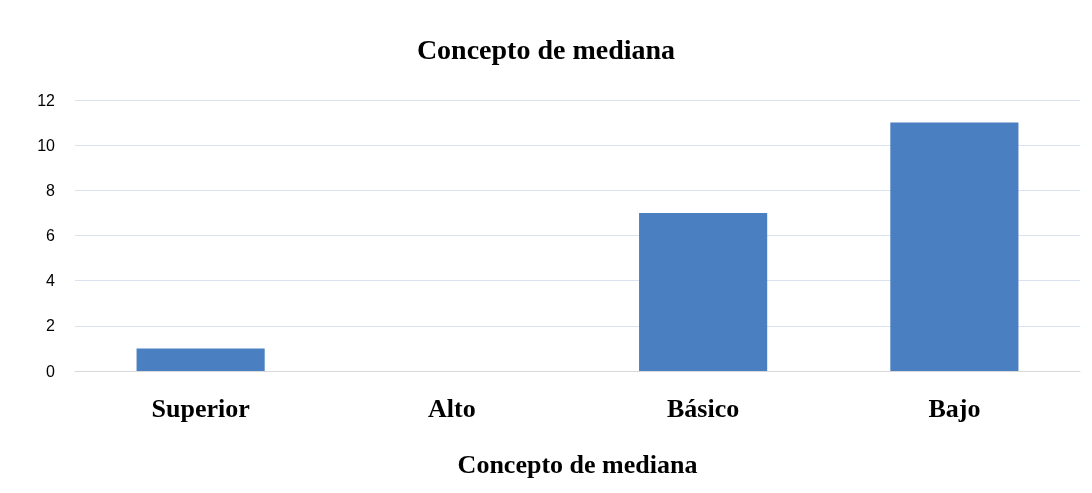 The height and width of the screenshot is (493, 1092). Describe the element at coordinates (452, 408) in the screenshot. I see `x-tick-label: Alto` at that location.